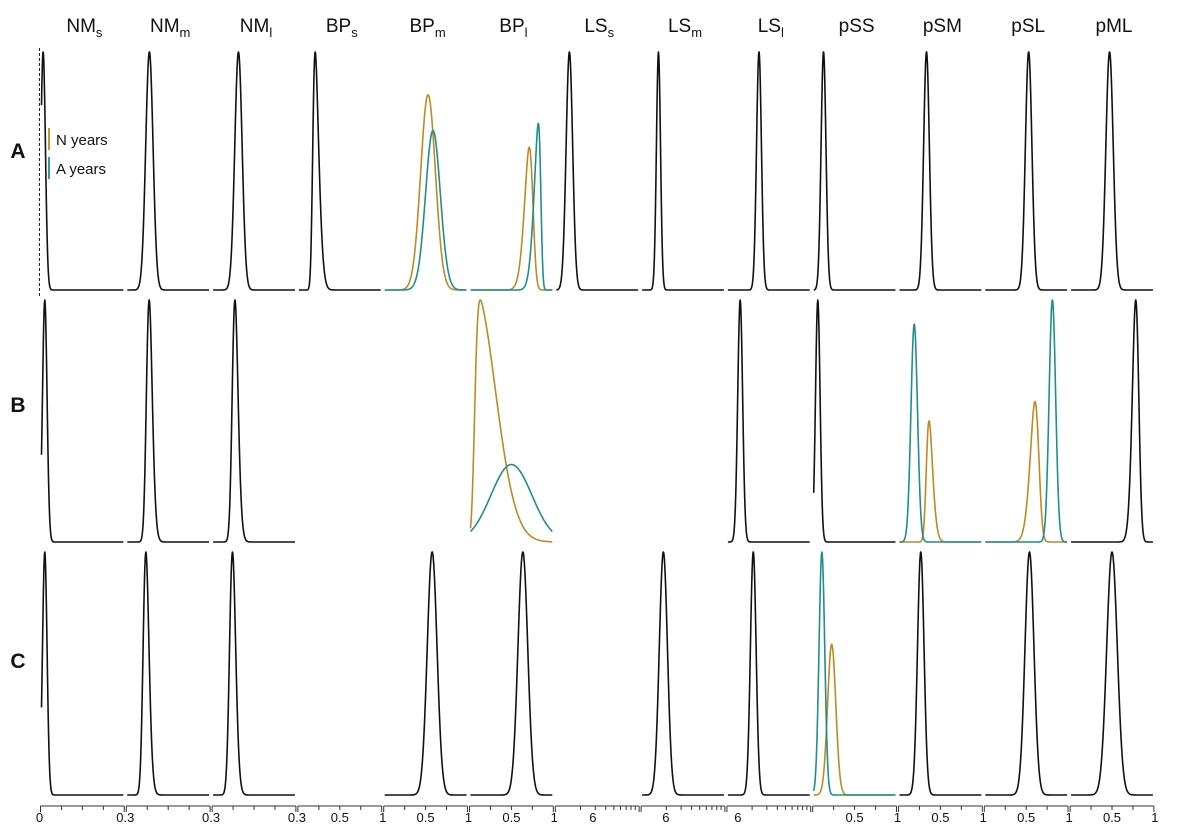 Image resolution: width=1184 pixels, height=827 pixels. Describe the element at coordinates (168, 171) in the screenshot. I see `density-curve-a-2-single` at that location.